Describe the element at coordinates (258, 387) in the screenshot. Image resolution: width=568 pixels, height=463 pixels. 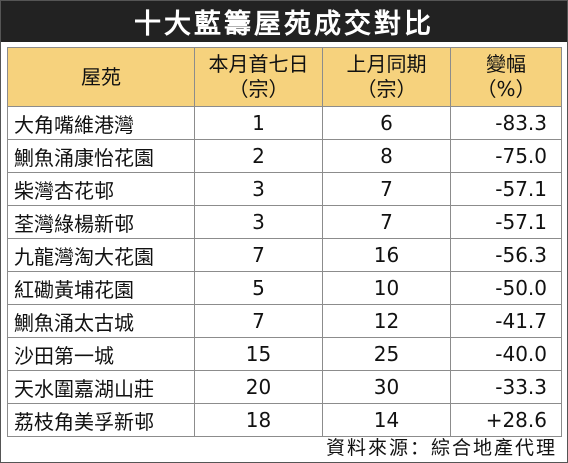
I see `this-month-count: 20` at that location.